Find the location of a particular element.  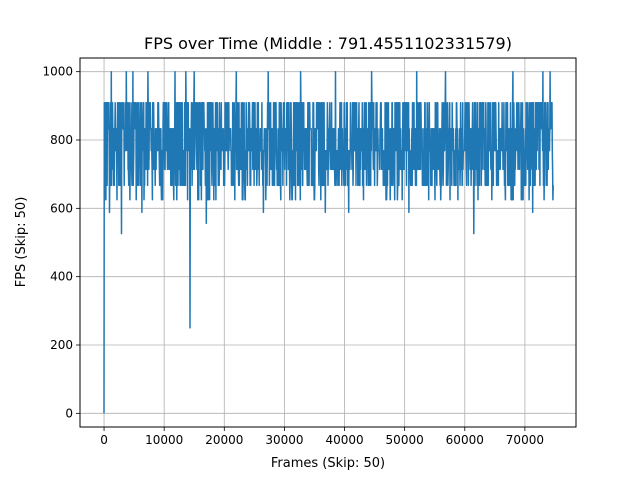

x-axis-ticks: 0 10000 20000 30000 40000 50000 60000 70000 is located at coordinates (322, 437).